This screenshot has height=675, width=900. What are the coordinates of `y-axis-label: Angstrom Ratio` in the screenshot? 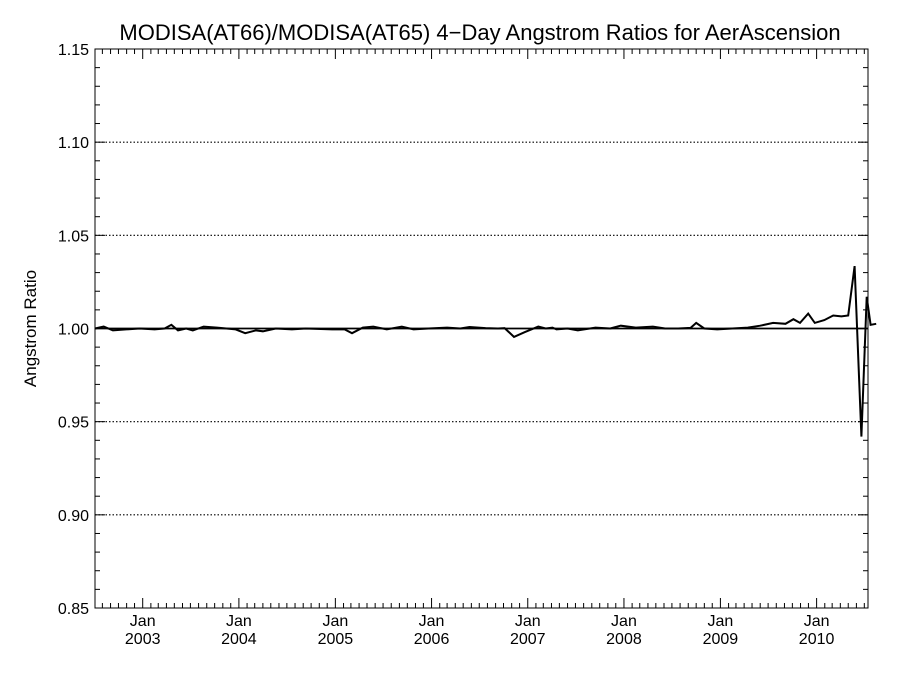 It's located at (30, 328).